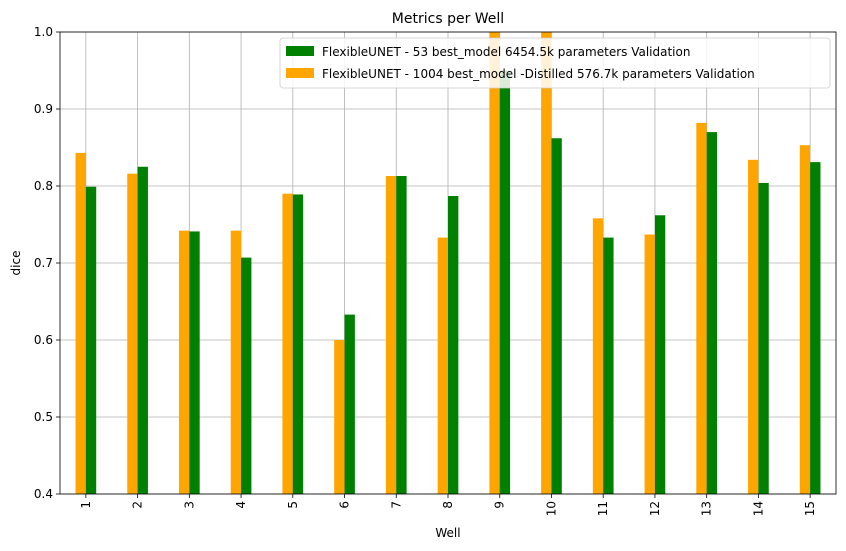 The height and width of the screenshot is (551, 846). What do you see at coordinates (758, 508) in the screenshot?
I see `x-tick-label: 14` at bounding box center [758, 508].